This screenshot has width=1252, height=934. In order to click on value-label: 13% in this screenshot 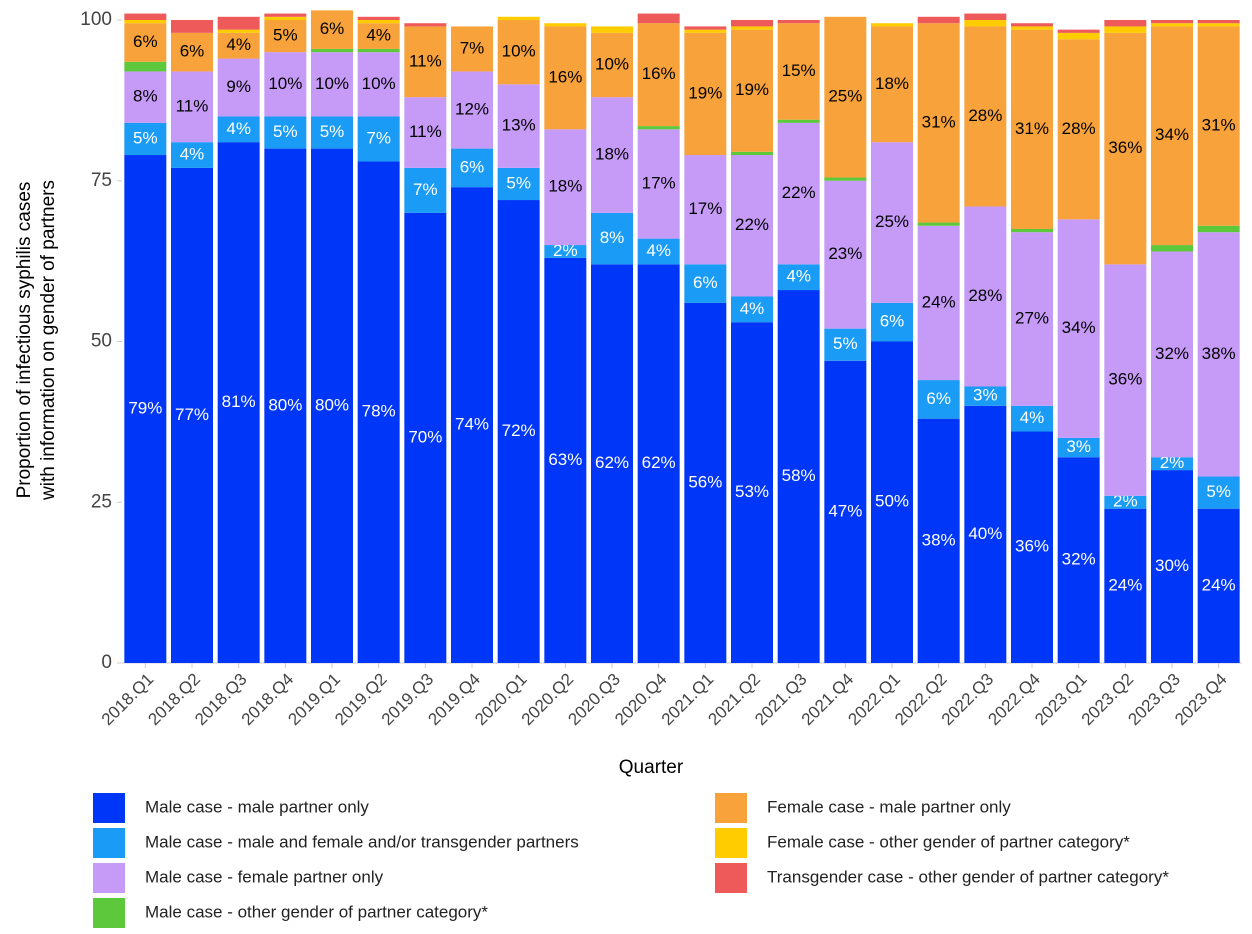, I will do `click(519, 125)`.